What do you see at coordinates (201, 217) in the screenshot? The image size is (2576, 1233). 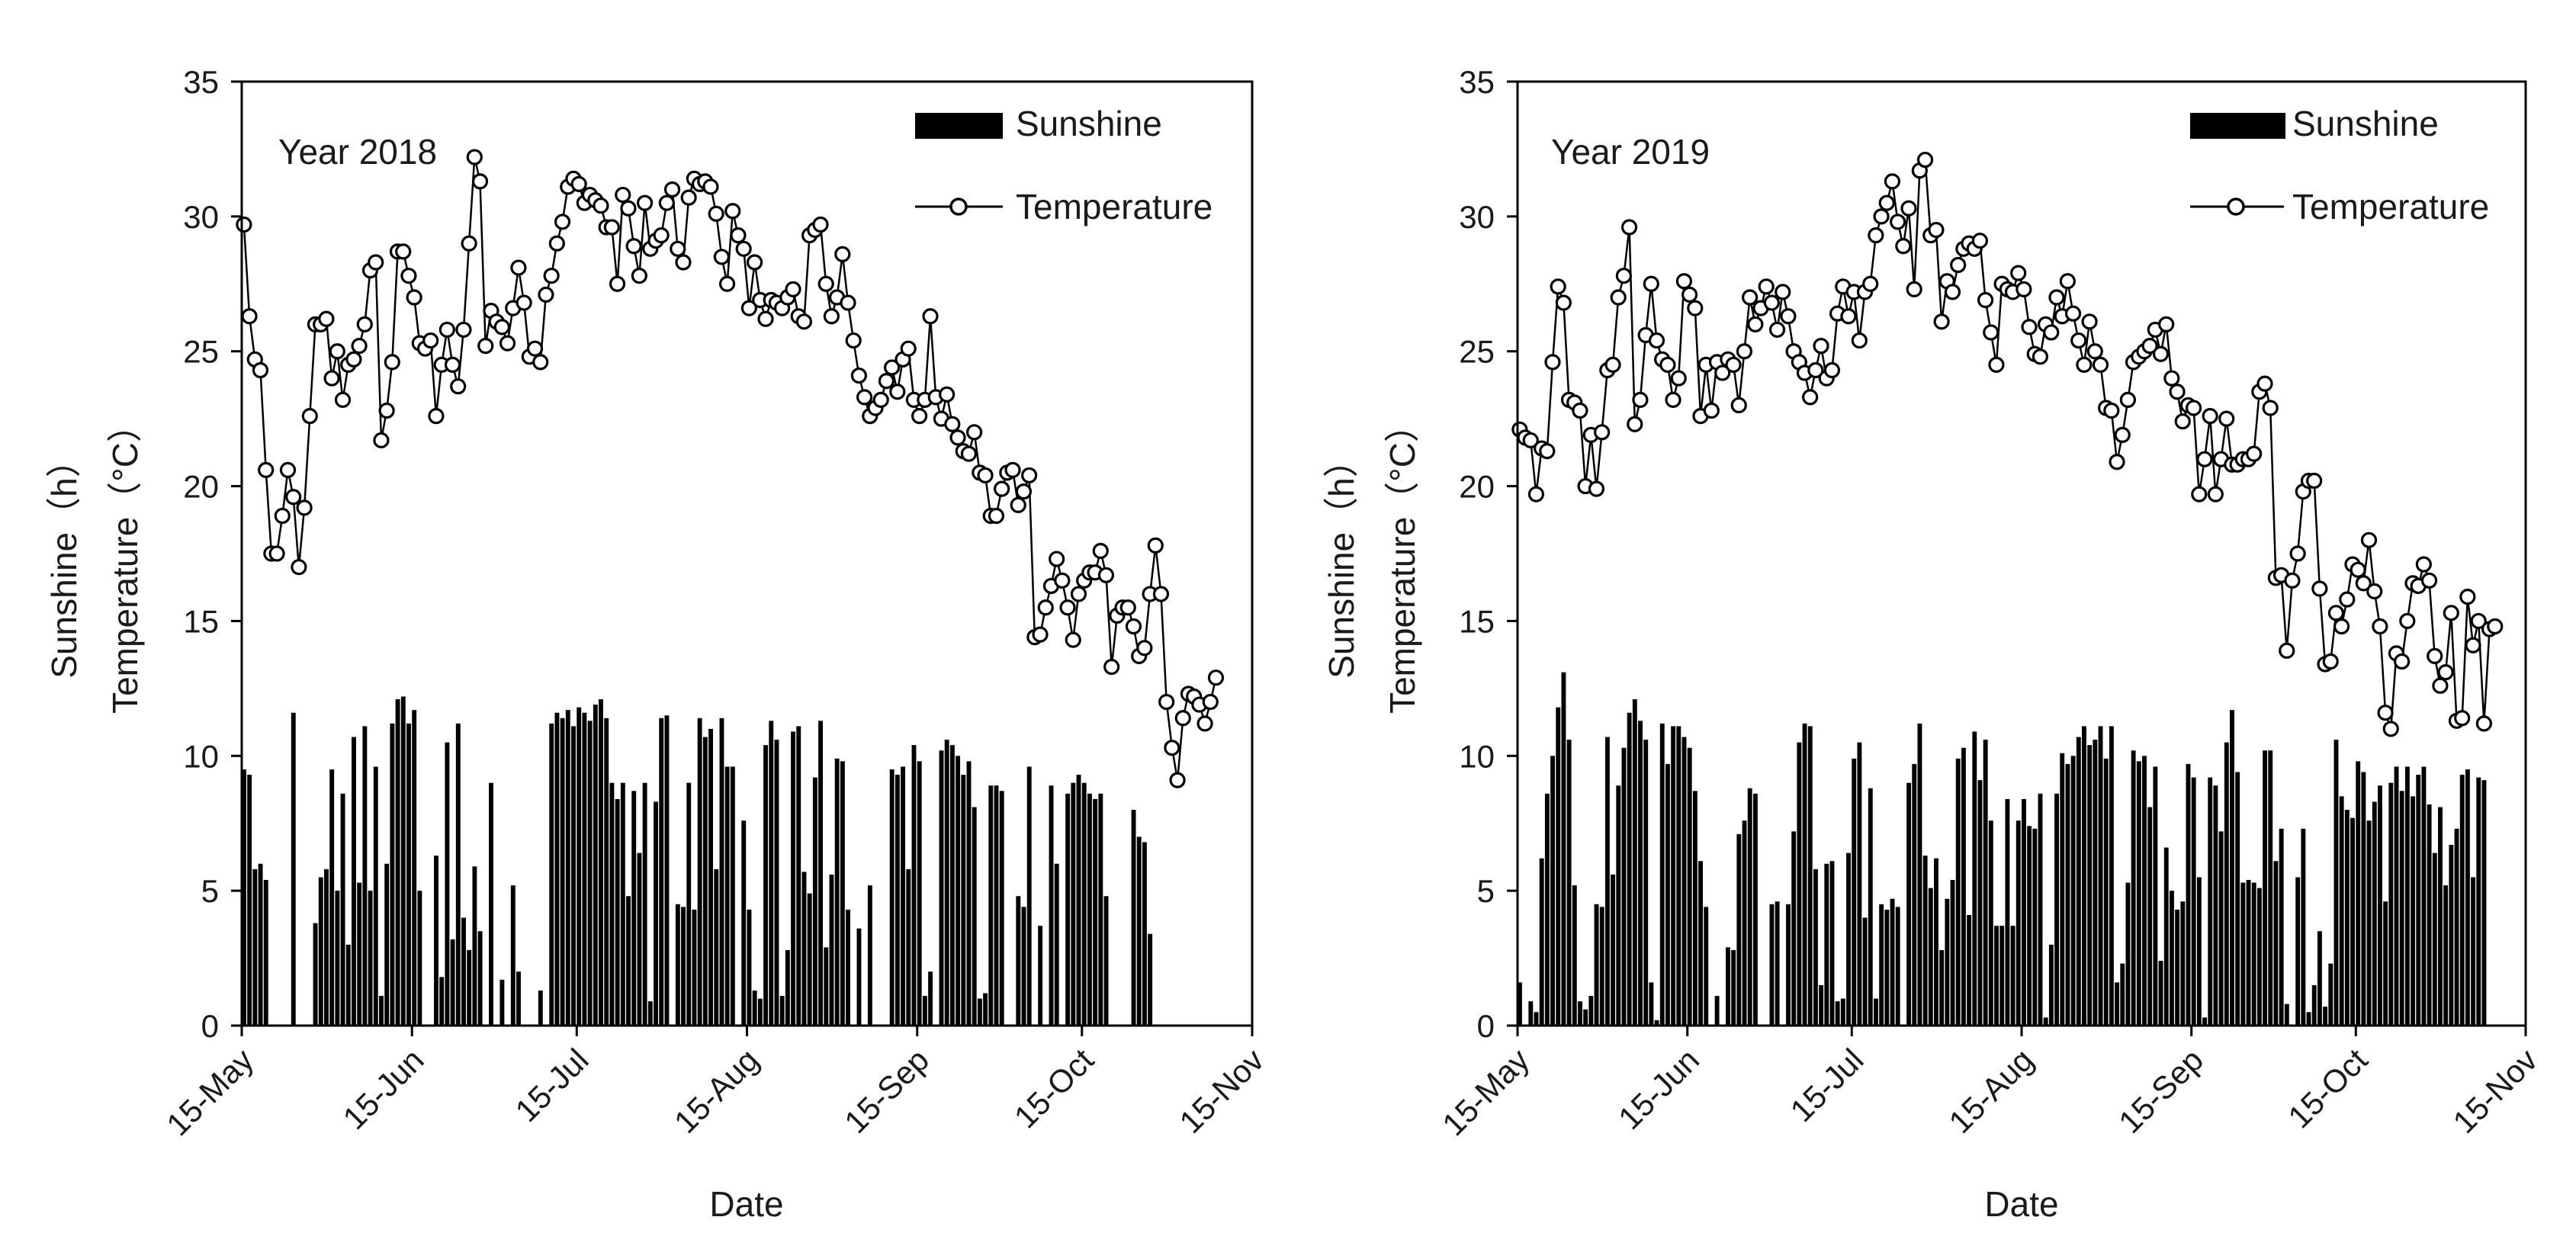 I see `y-tick-label: 30` at bounding box center [201, 217].